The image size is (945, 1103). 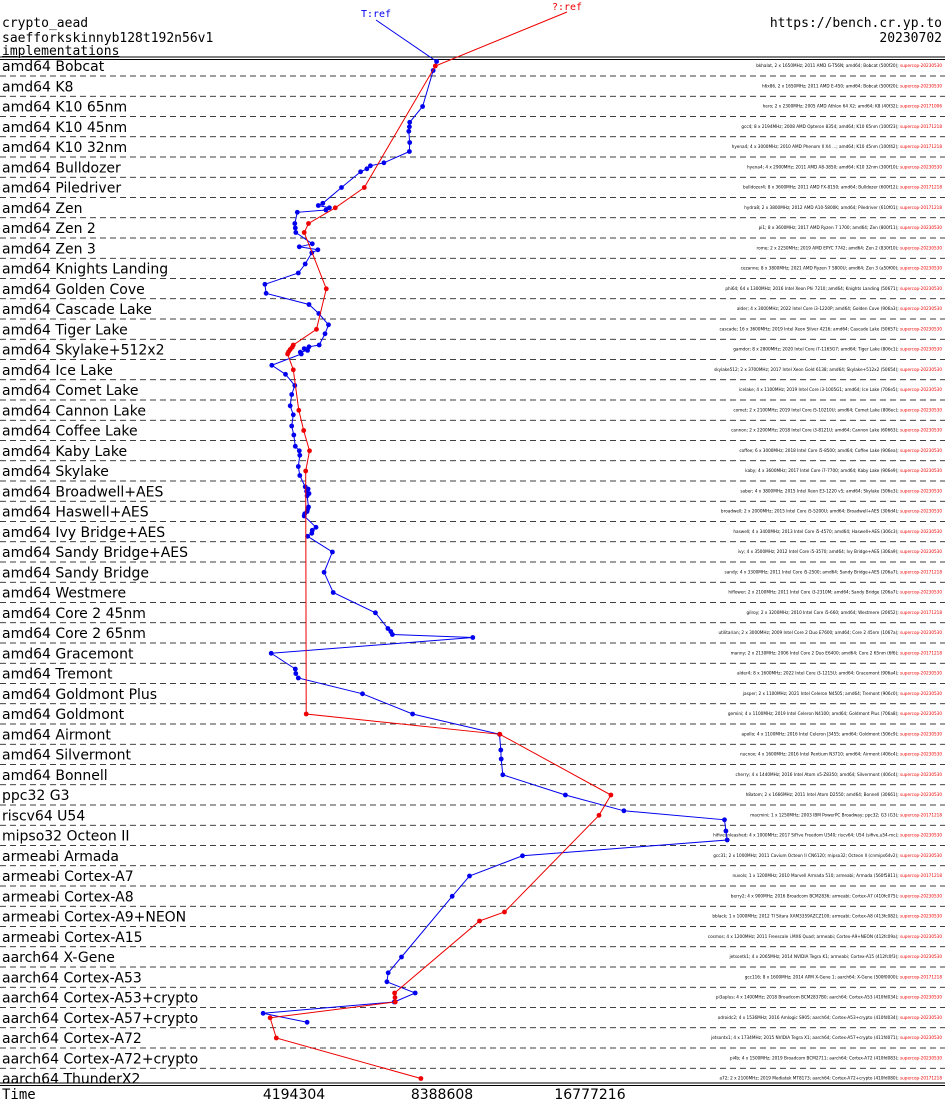 I want to click on implementations-link: implementations, so click(x=60, y=51).